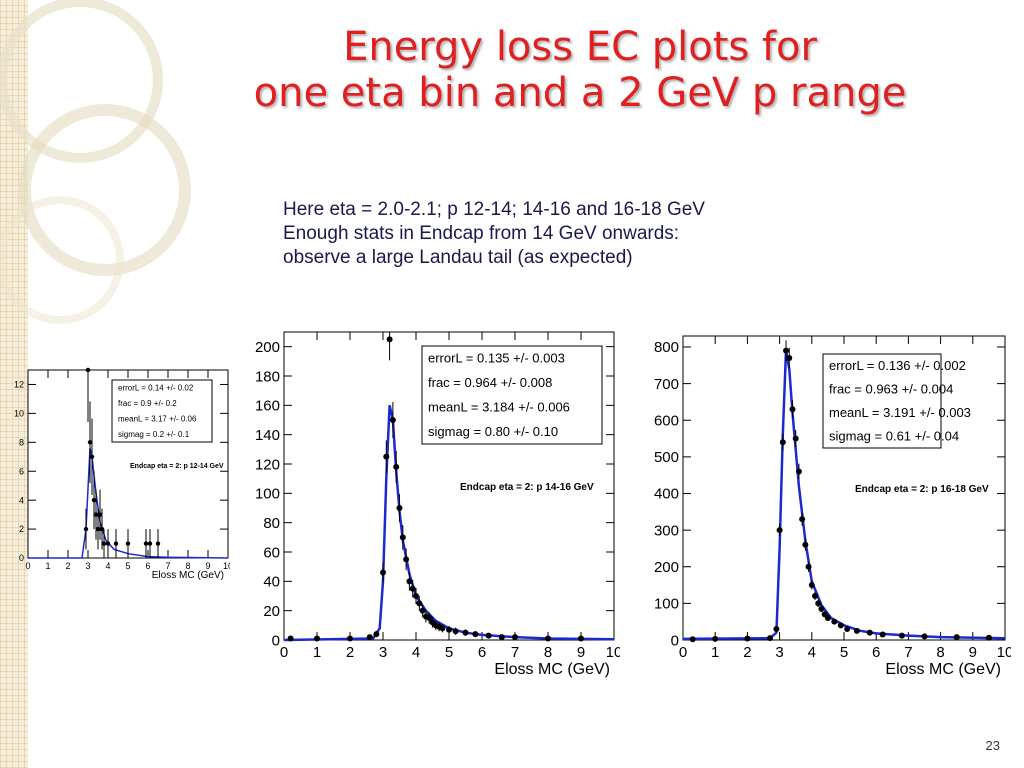  What do you see at coordinates (271, 582) in the screenshot?
I see `y-tick-label: 40` at bounding box center [271, 582].